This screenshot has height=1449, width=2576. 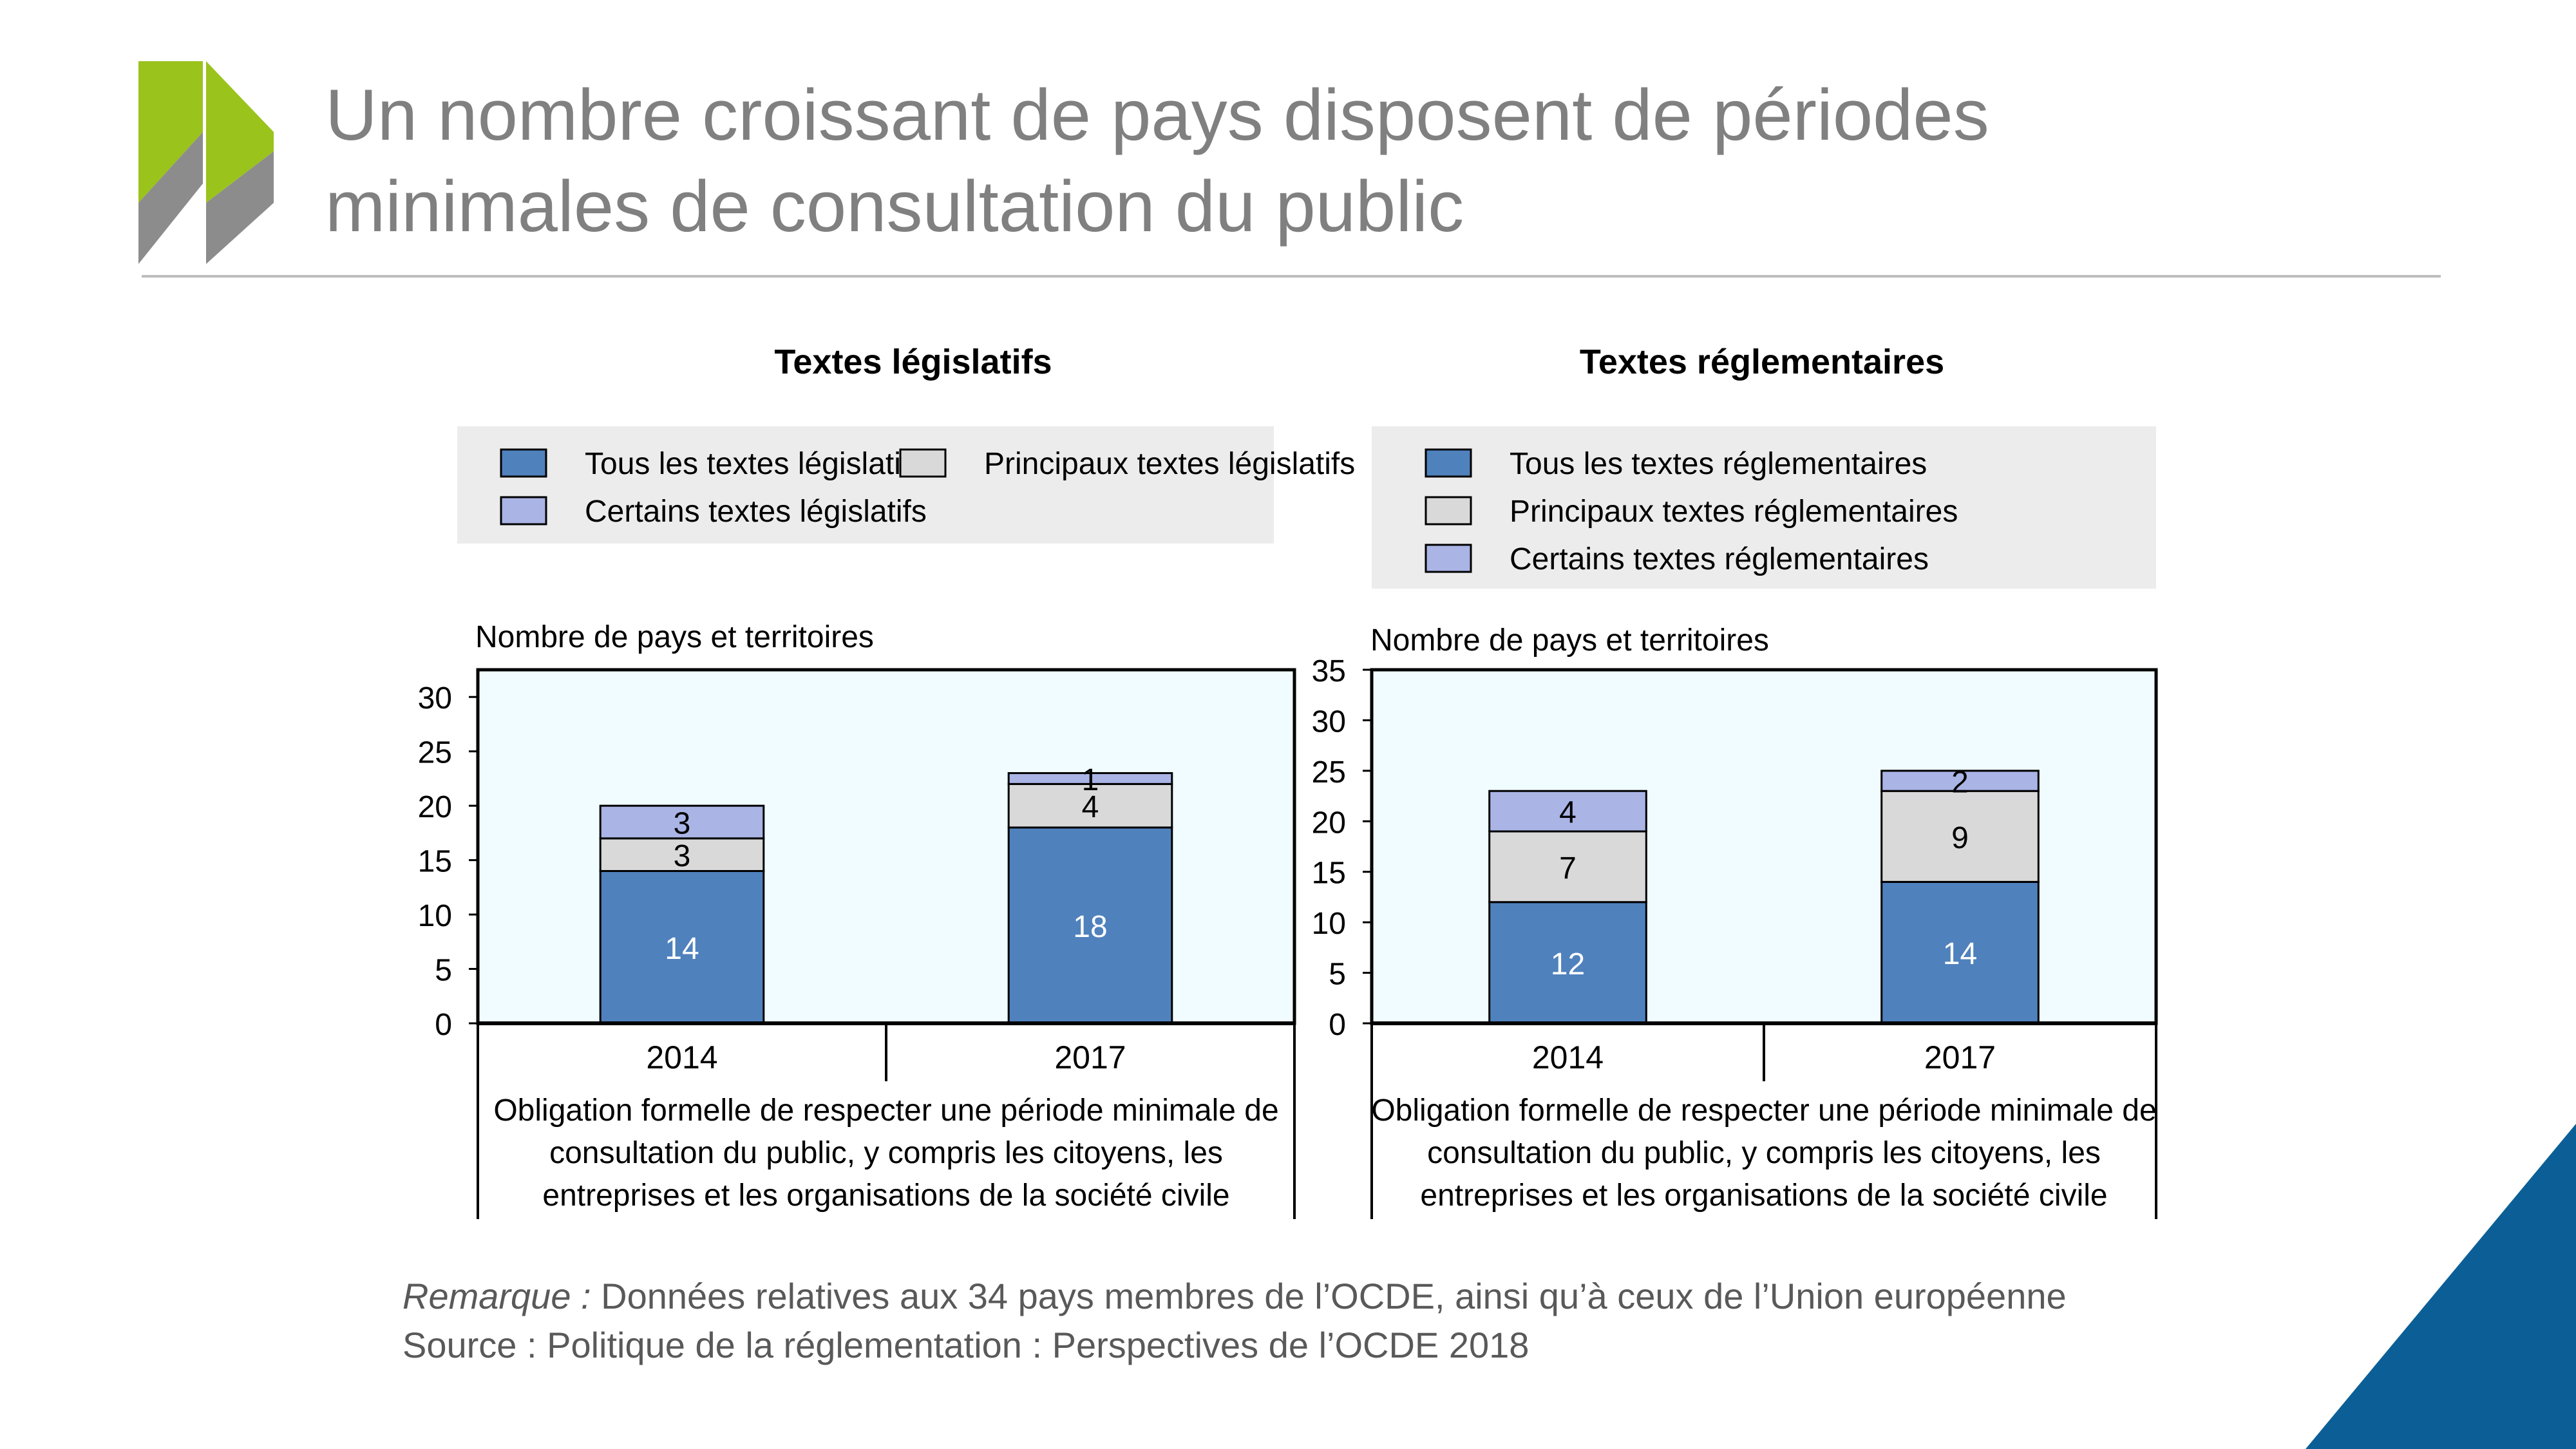 I want to click on title-divider, so click(x=1291, y=277).